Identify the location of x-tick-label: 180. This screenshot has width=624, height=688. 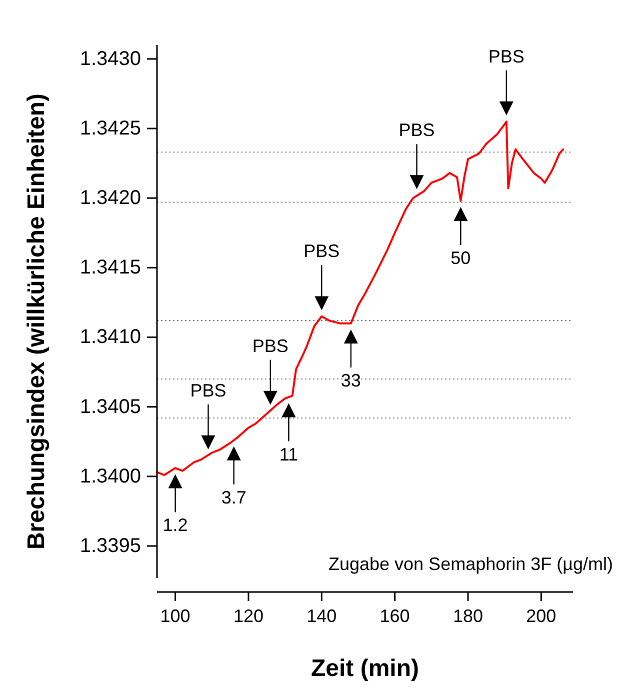
(468, 616).